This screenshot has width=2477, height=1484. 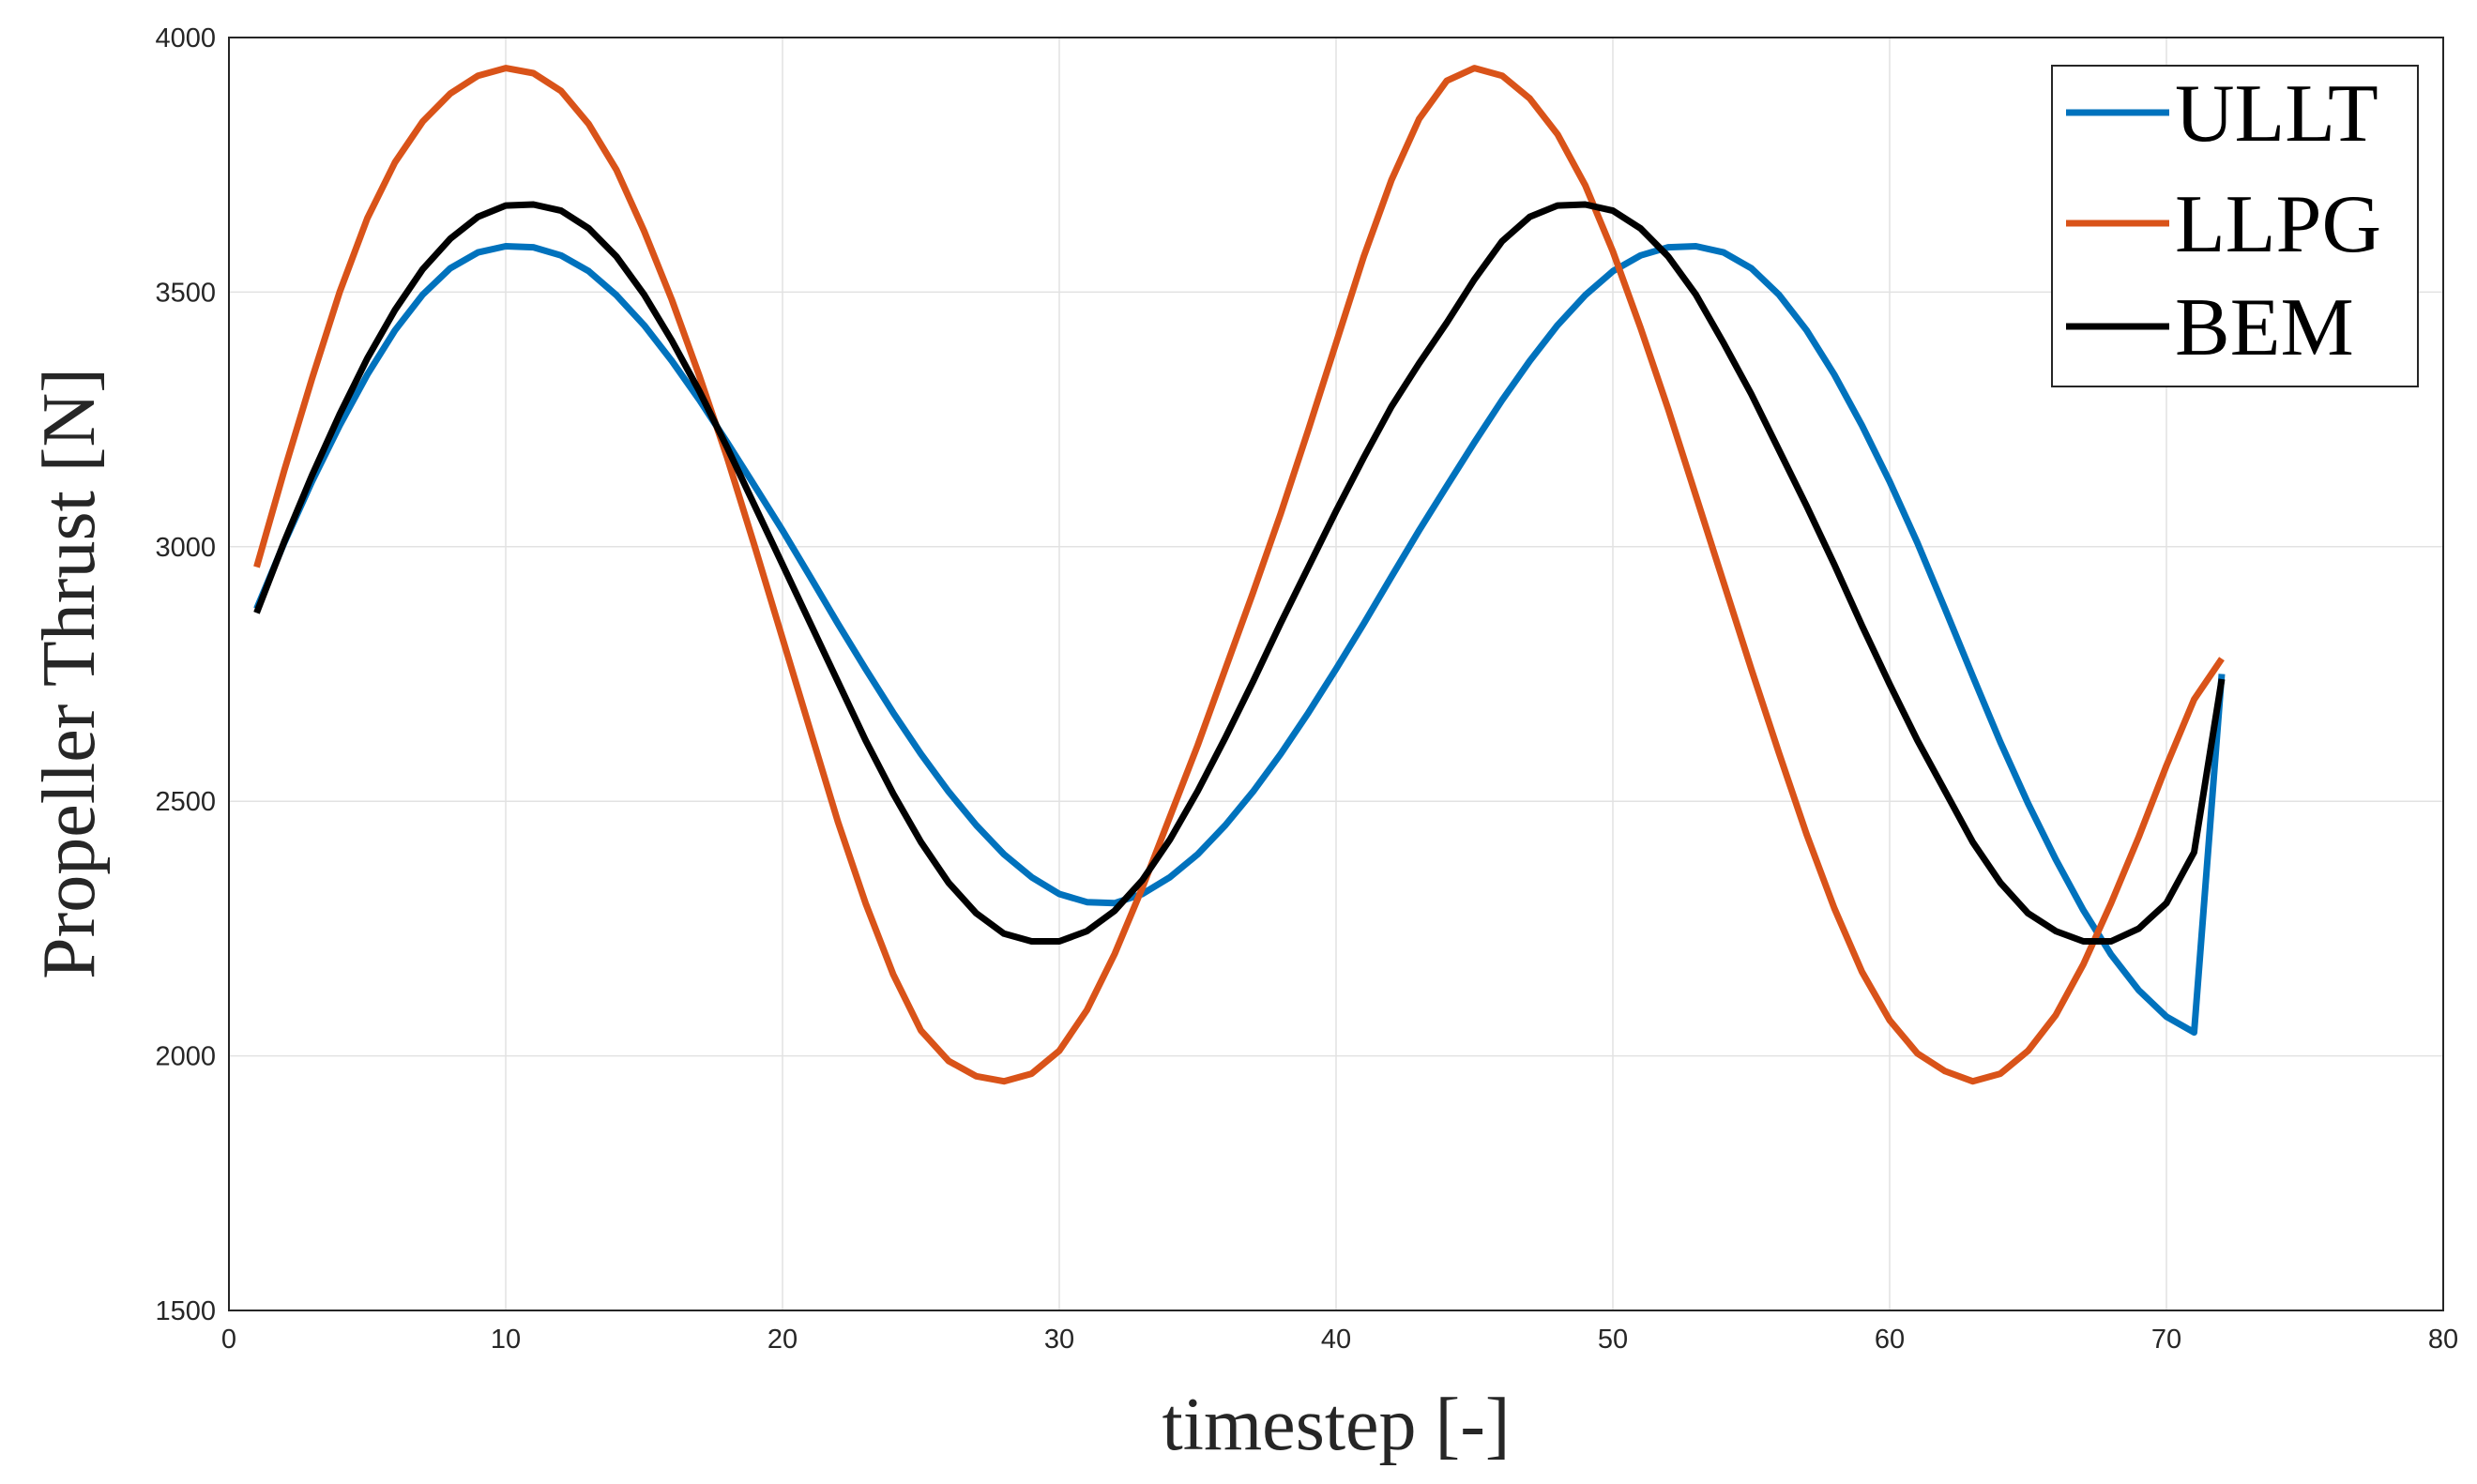 I want to click on legend-label-ullt: ULLT, so click(x=2277, y=114).